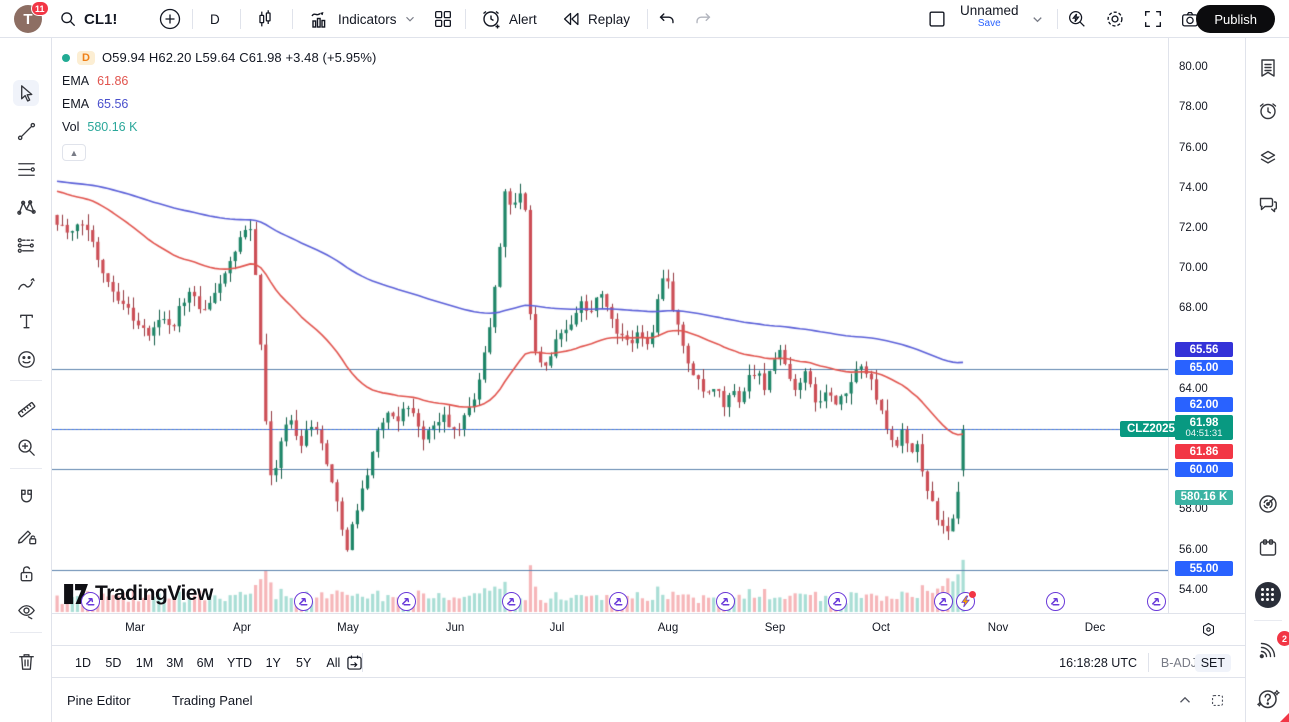  What do you see at coordinates (265, 19) in the screenshot?
I see `chart-style-button` at bounding box center [265, 19].